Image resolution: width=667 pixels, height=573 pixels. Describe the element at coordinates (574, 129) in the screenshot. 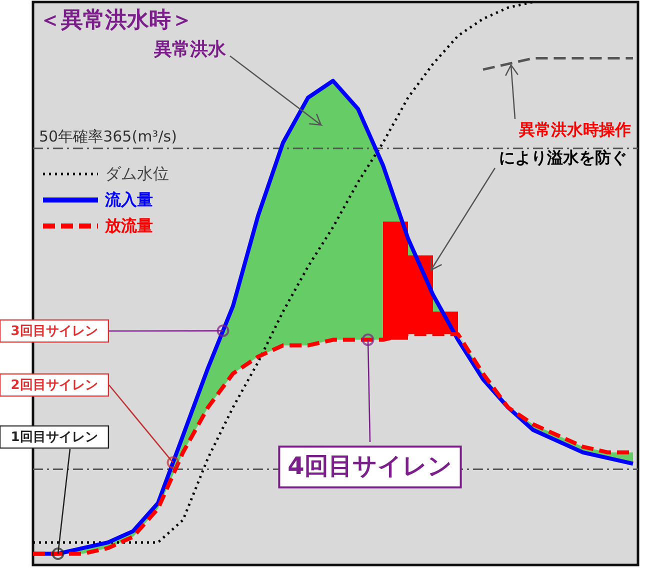

I see `annotation: 異常洪水時操作` at that location.